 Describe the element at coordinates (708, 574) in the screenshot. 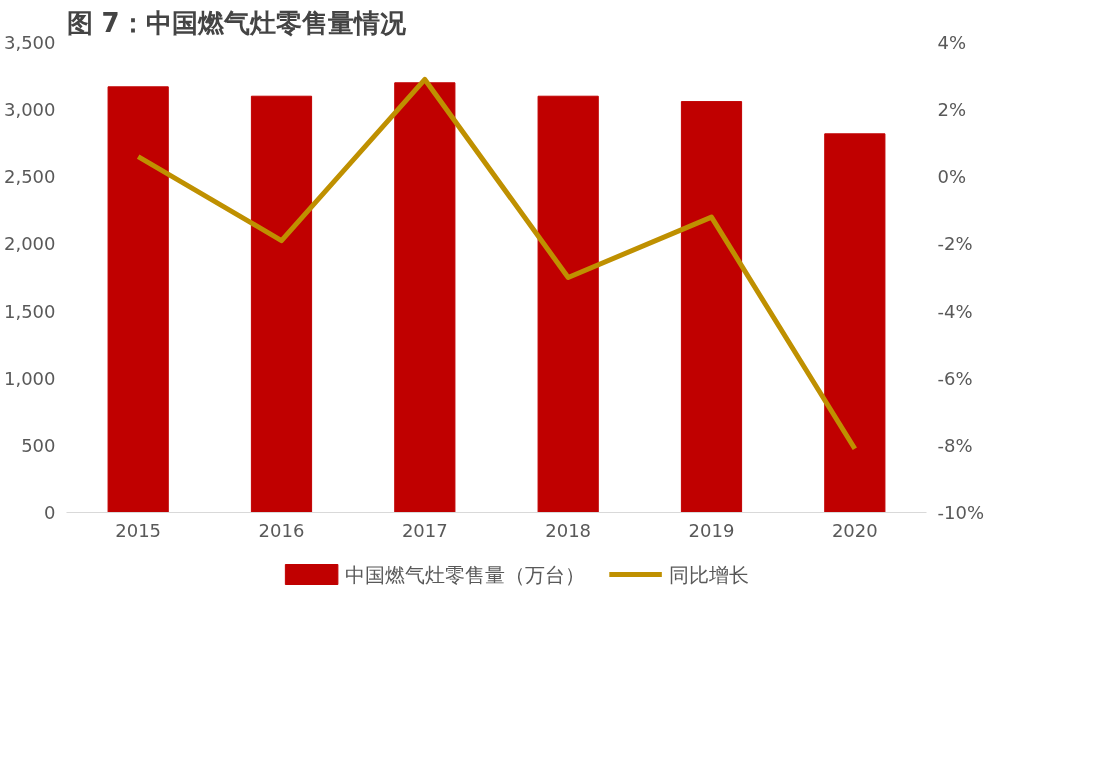

I see `legend-label: 同比增长` at that location.